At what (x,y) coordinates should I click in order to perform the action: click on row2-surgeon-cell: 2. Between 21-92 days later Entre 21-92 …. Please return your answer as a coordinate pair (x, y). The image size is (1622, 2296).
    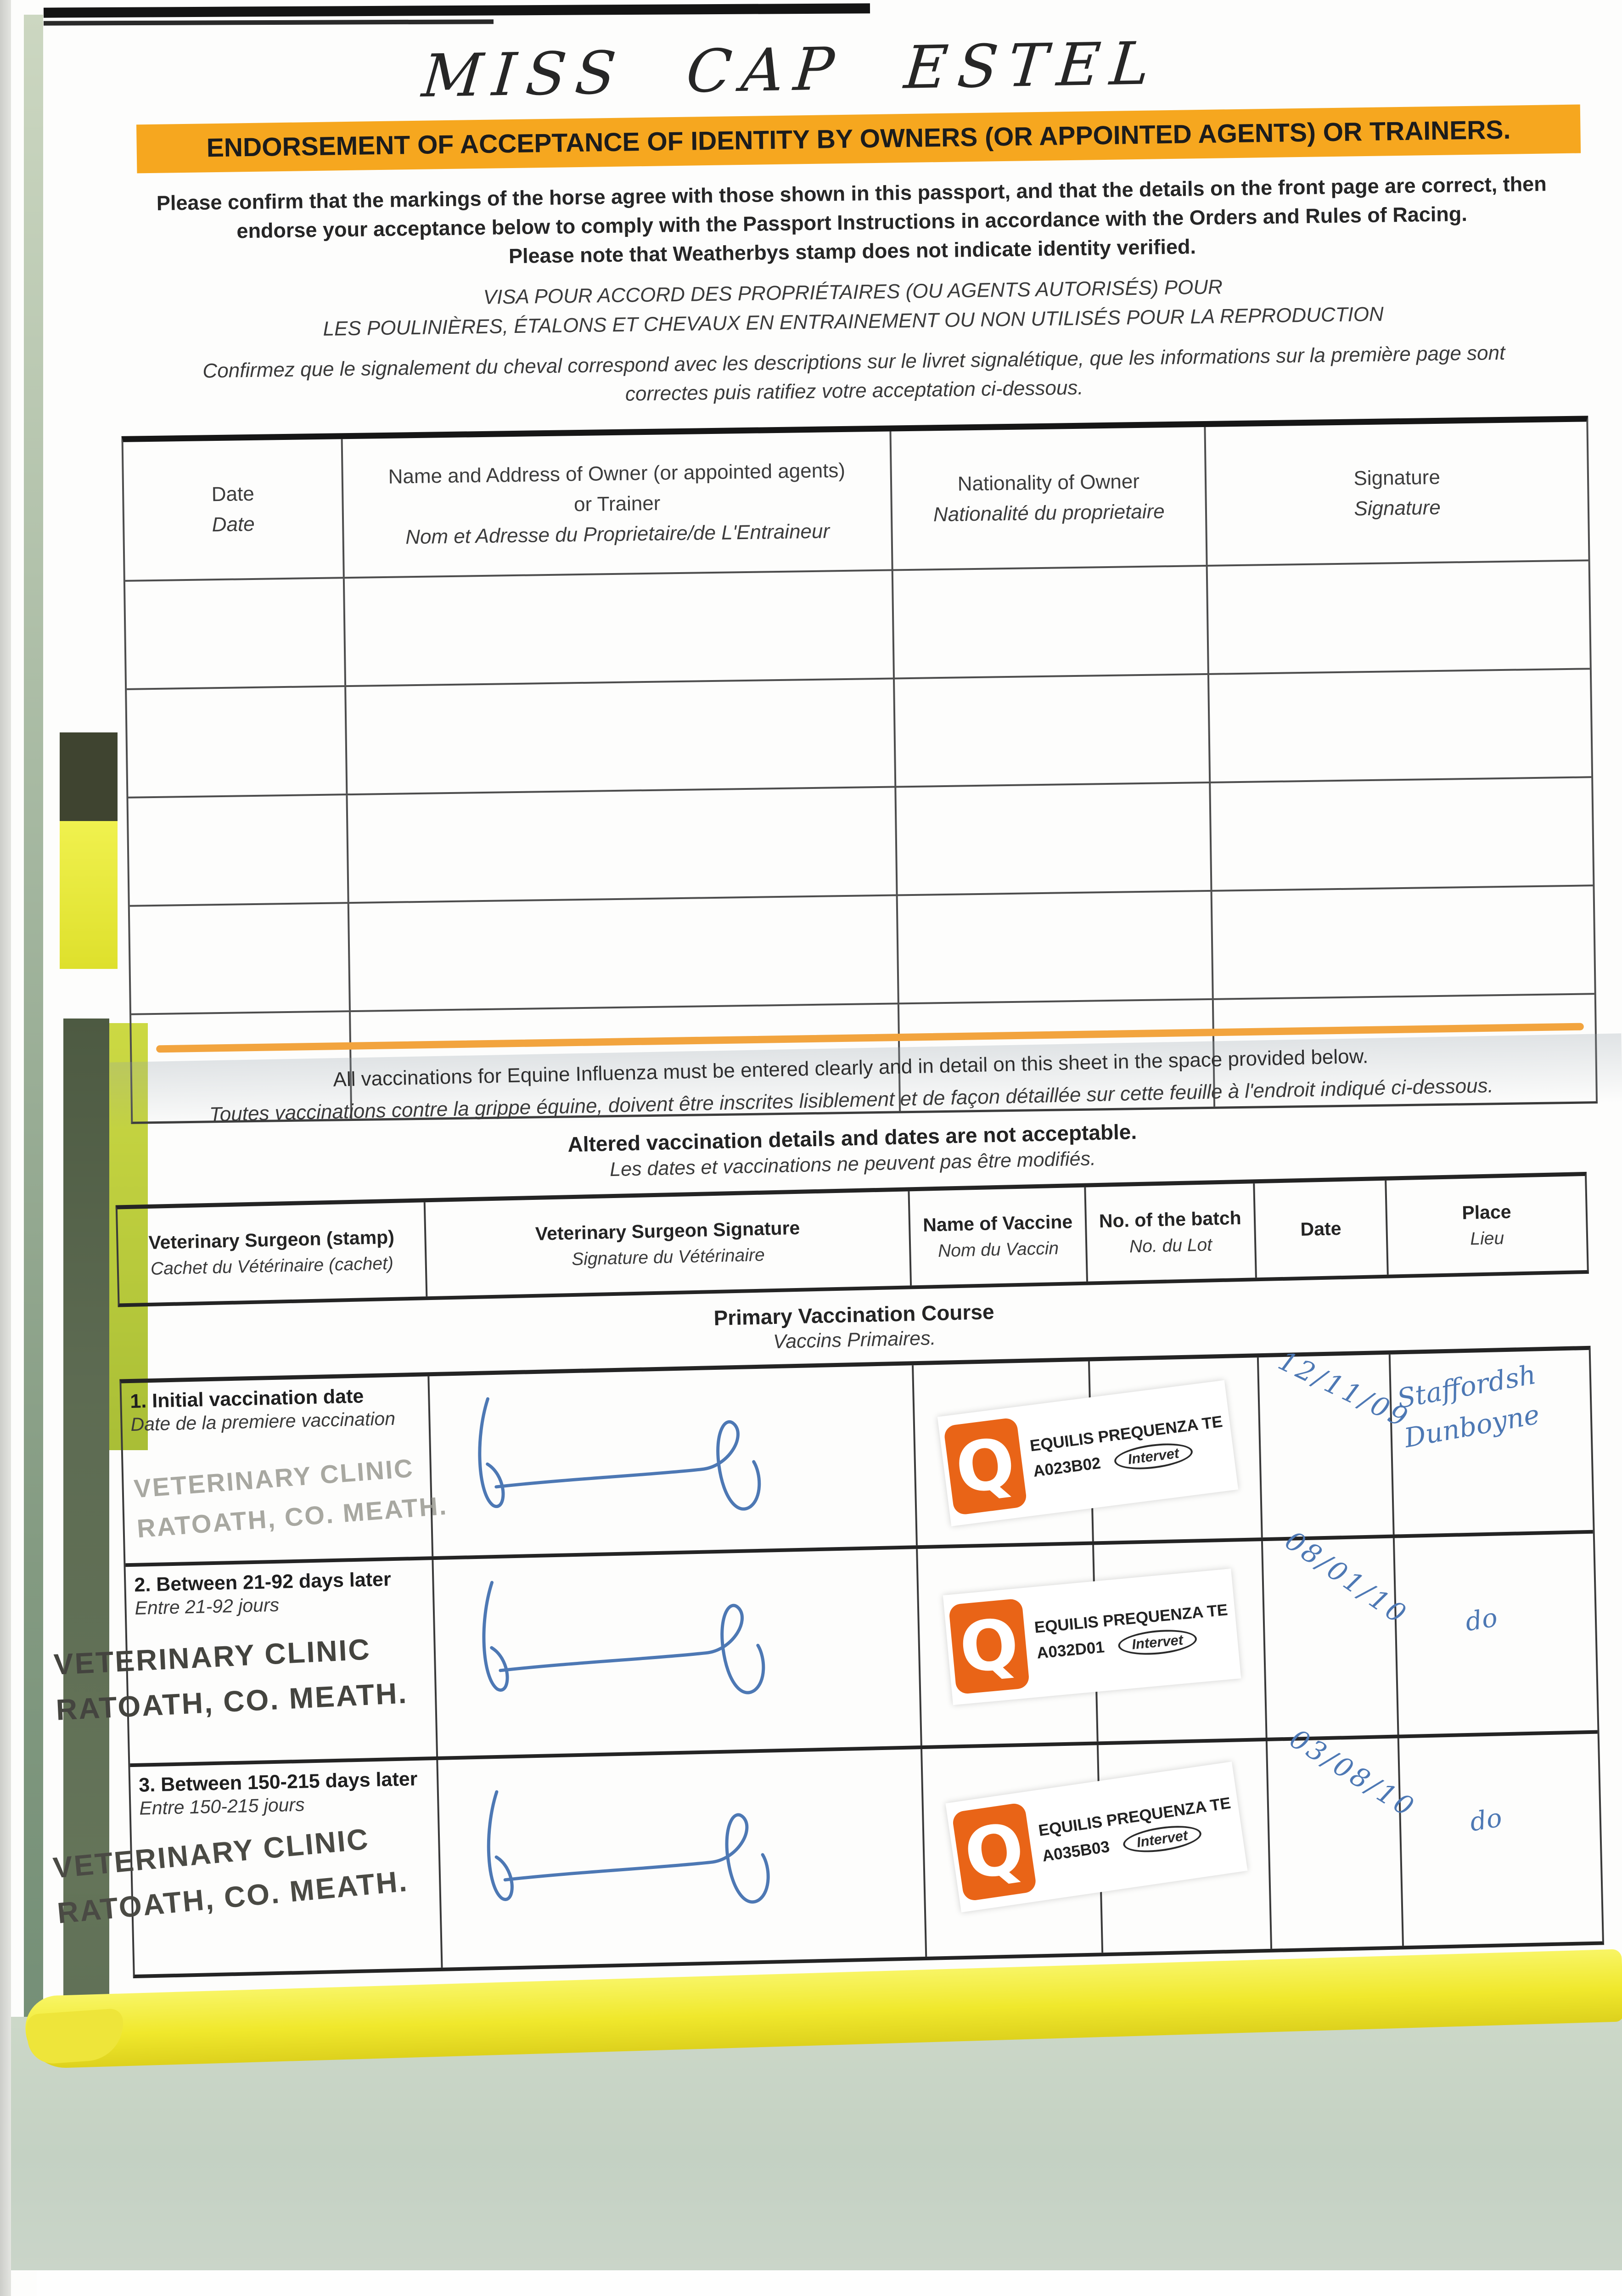
    Looking at the image, I should click on (246, 1662).